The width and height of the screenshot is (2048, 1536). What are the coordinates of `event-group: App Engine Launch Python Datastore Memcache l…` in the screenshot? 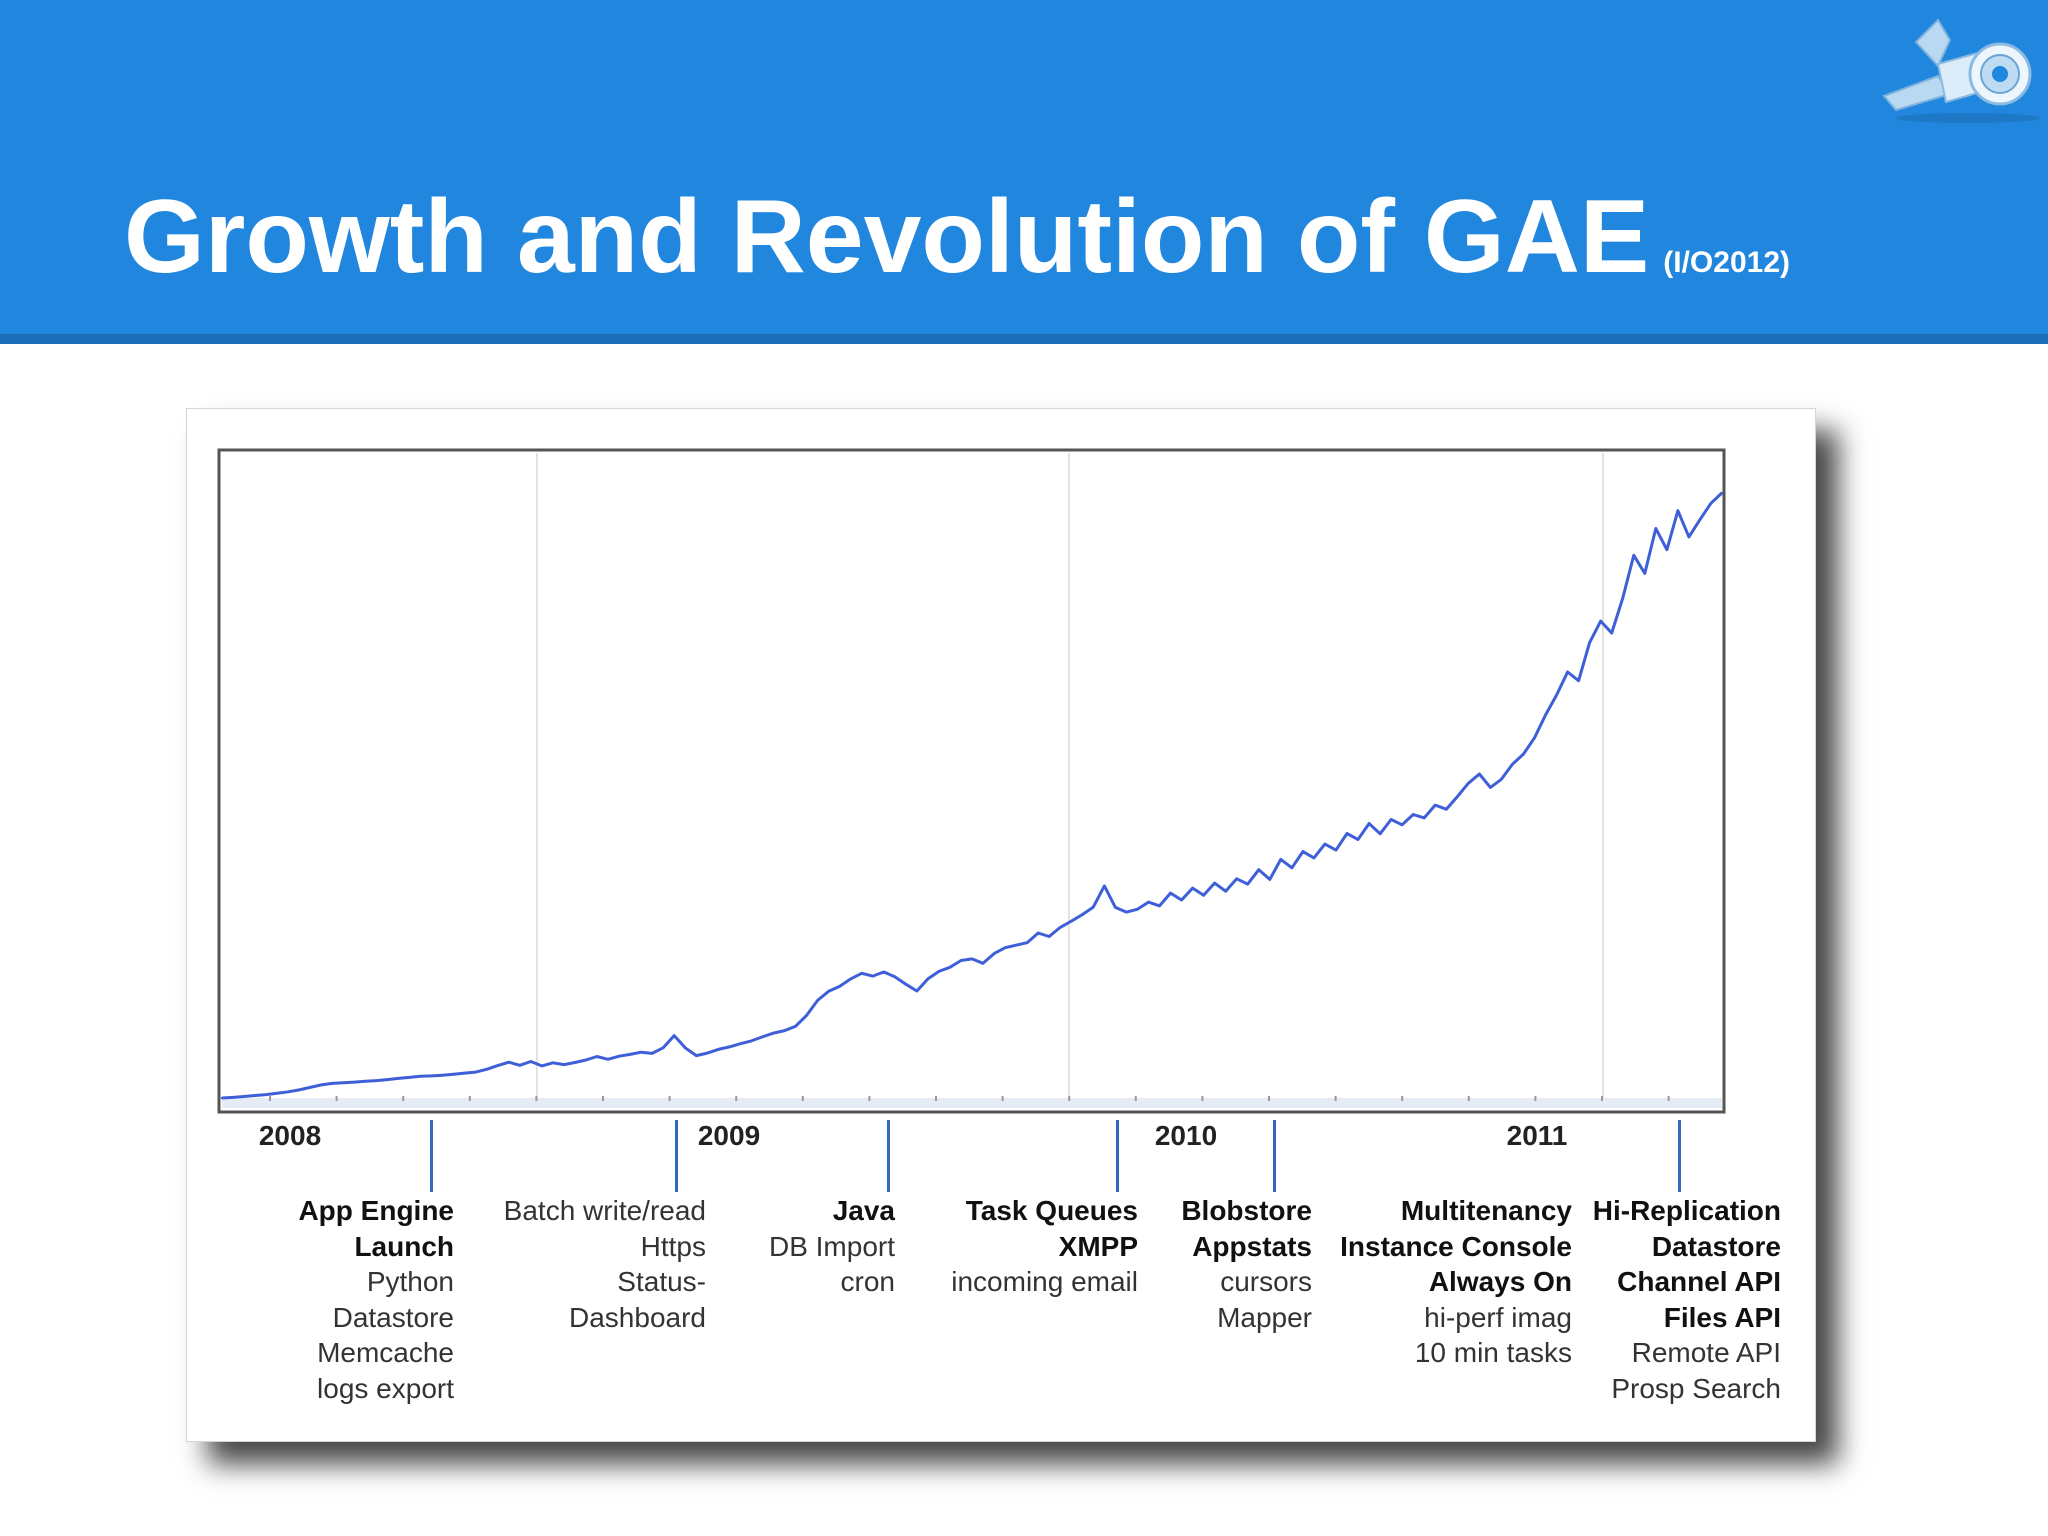 It's located at (376, 1299).